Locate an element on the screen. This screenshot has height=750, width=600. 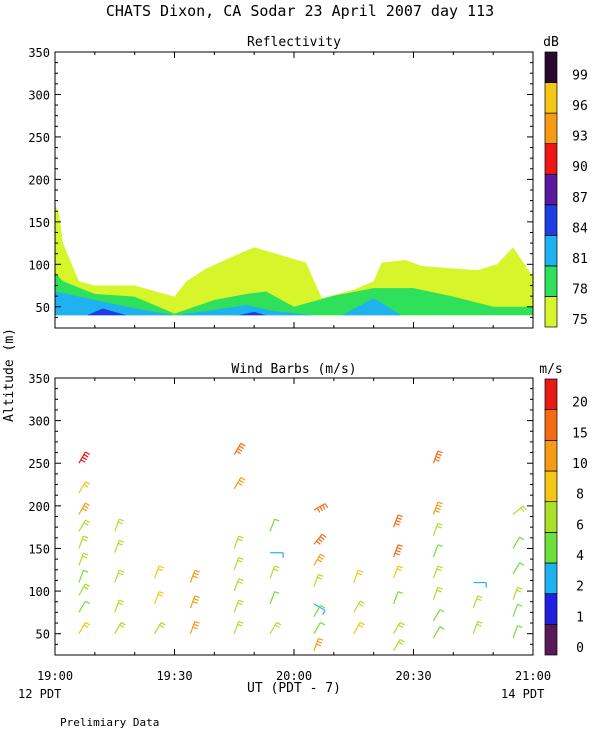
reflectivity-ytick-label: 350 is located at coordinates (39, 53).